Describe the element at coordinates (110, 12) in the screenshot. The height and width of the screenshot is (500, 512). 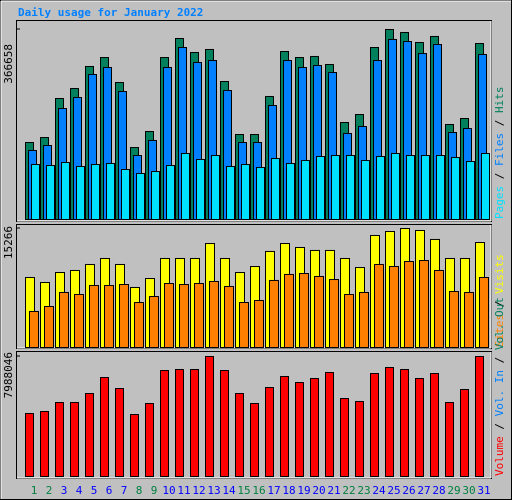
I see `chart-title: Daily usage for January 2022` at that location.